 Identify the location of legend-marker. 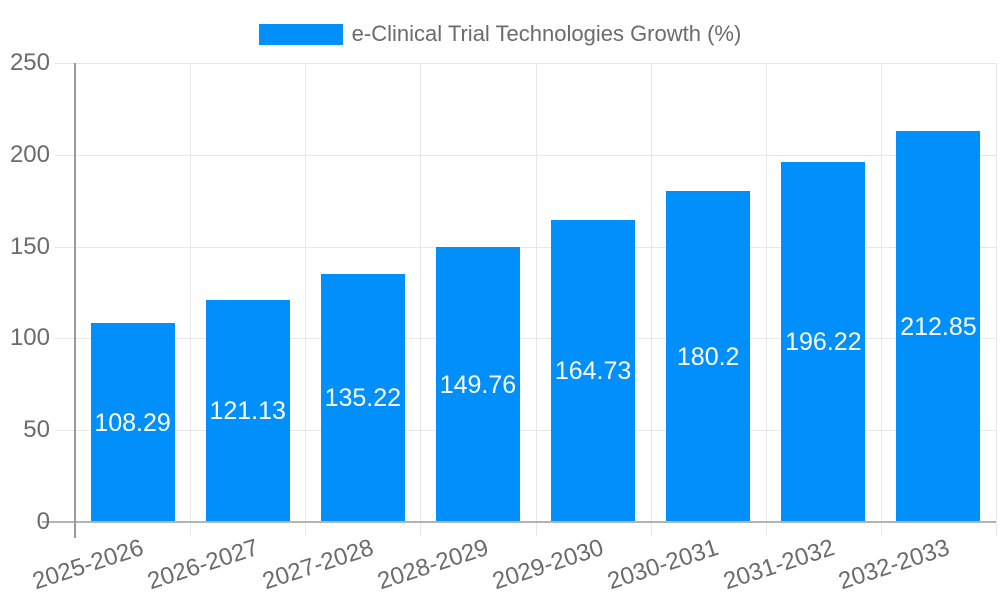
(300, 34).